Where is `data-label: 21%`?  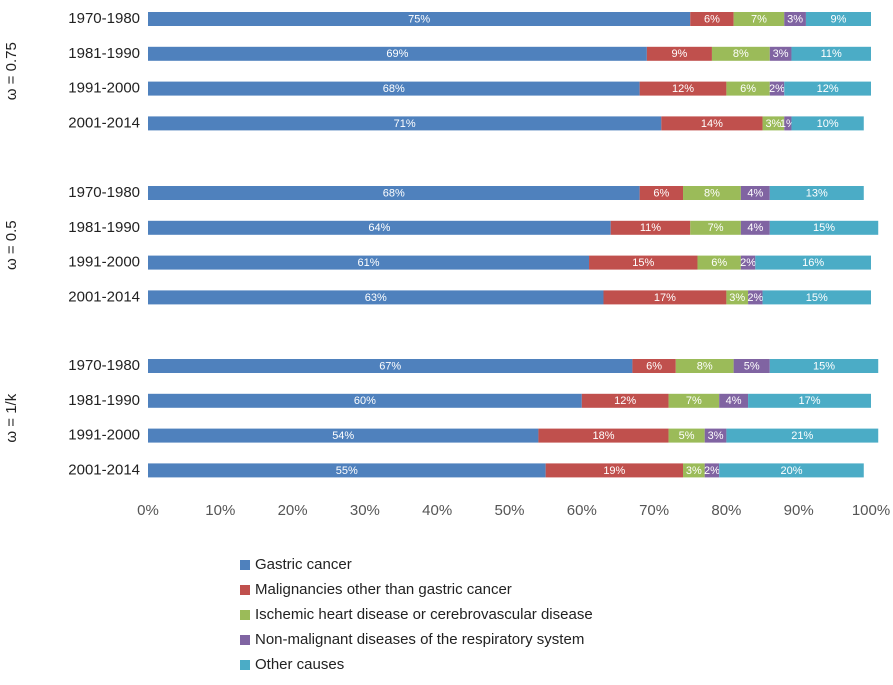 data-label: 21% is located at coordinates (802, 436).